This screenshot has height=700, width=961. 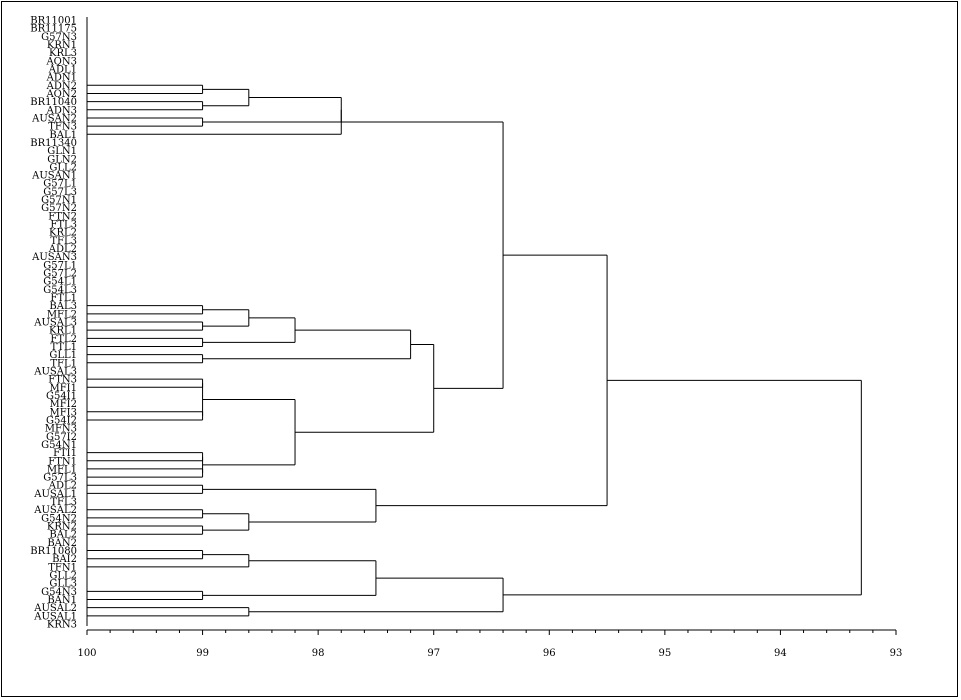 I want to click on leaf-label: BAL3, so click(x=63, y=306).